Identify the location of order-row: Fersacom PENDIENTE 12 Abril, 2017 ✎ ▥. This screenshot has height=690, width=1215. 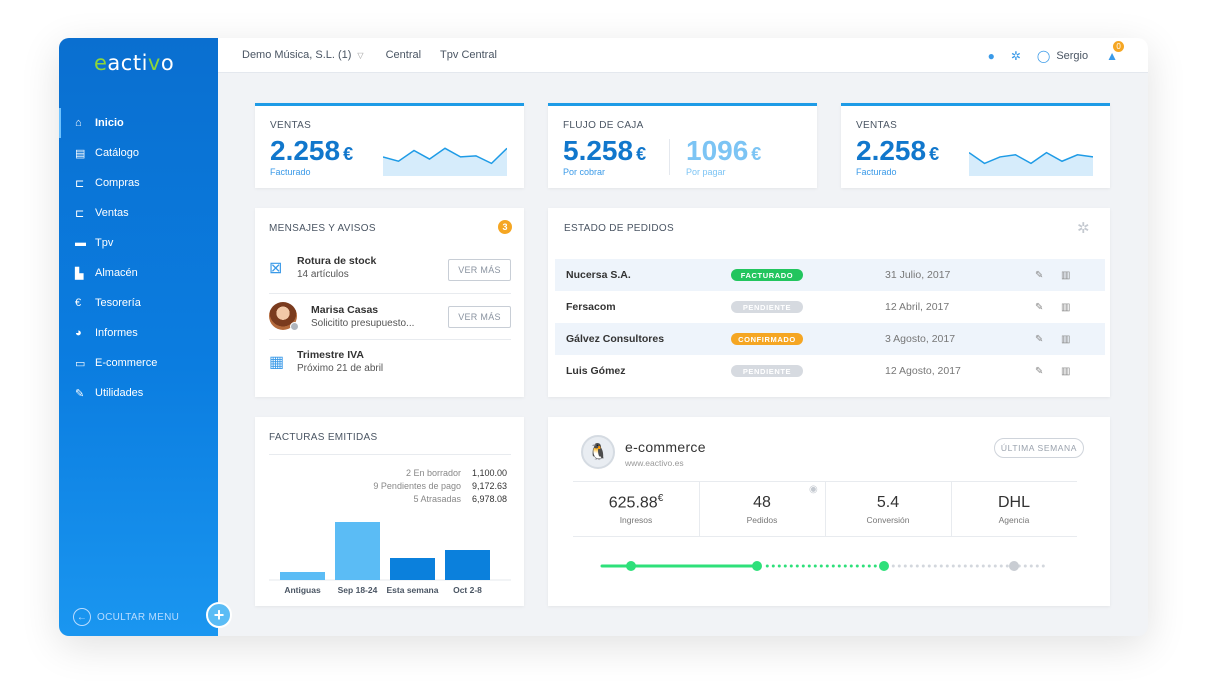
(830, 307).